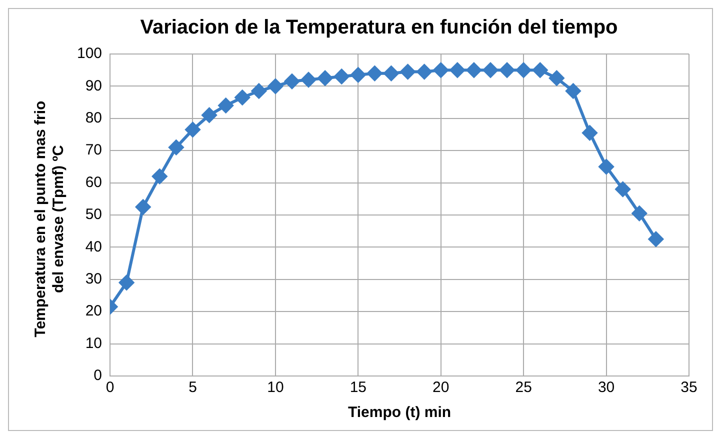 The image size is (721, 439). What do you see at coordinates (93, 118) in the screenshot?
I see `y-tick-label: 80` at bounding box center [93, 118].